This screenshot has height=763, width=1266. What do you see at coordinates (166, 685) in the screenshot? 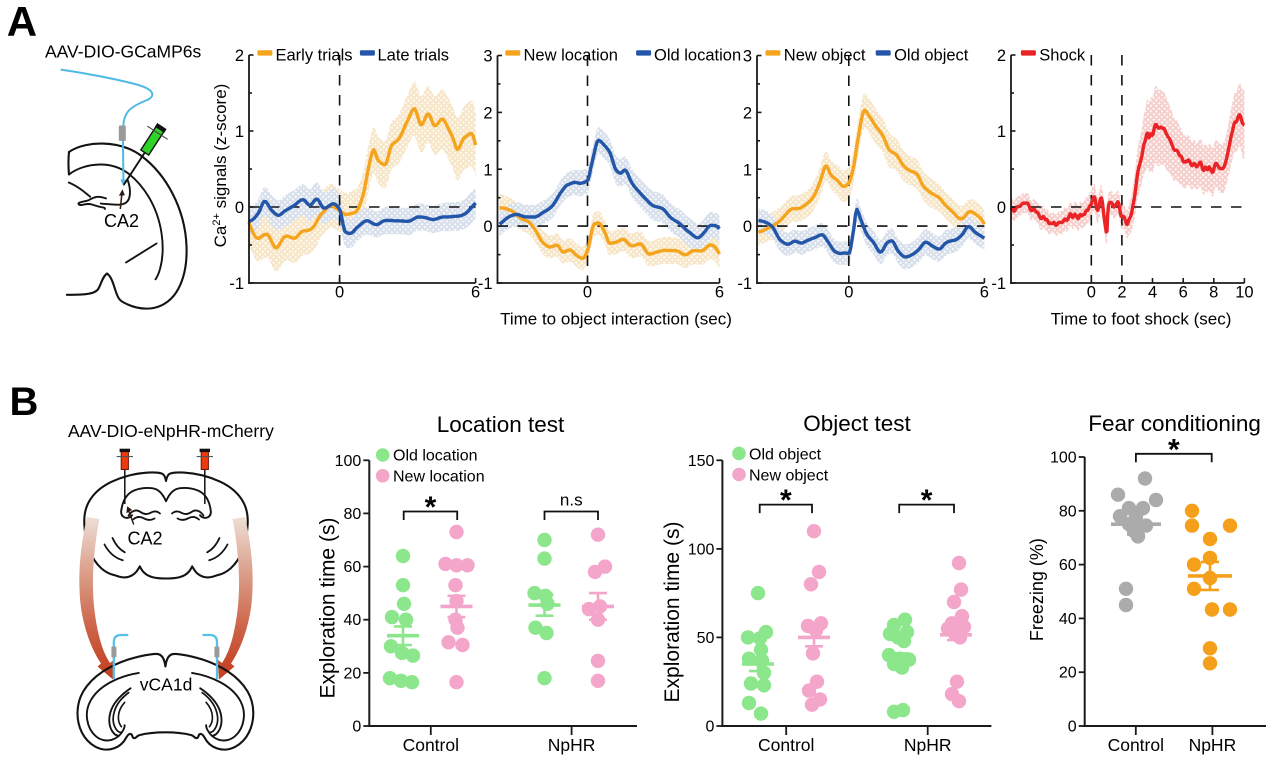
I see `svg-text: vCA1d` at bounding box center [166, 685].